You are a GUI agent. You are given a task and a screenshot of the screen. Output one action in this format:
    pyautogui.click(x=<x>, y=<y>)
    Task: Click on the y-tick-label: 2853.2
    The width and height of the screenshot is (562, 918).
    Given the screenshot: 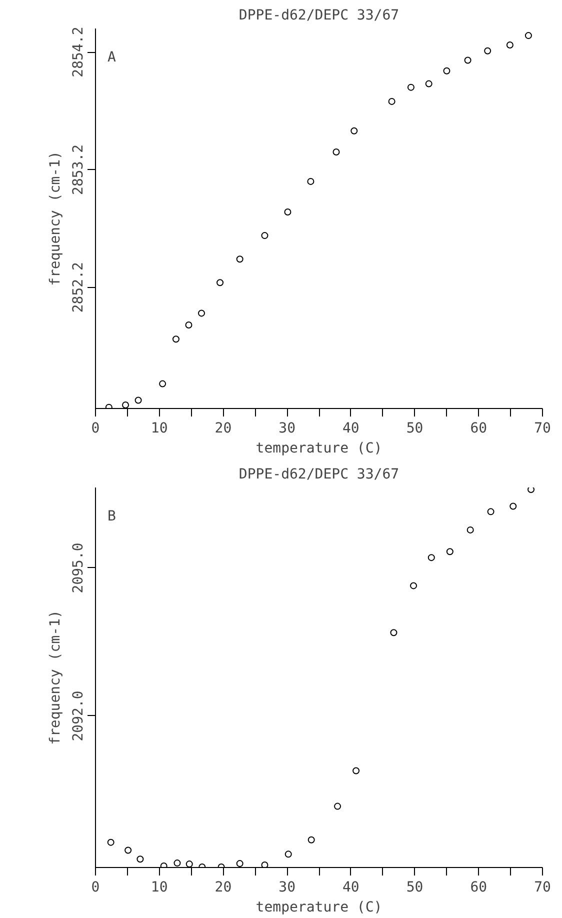 What is the action you would take?
    pyautogui.click(x=78, y=169)
    